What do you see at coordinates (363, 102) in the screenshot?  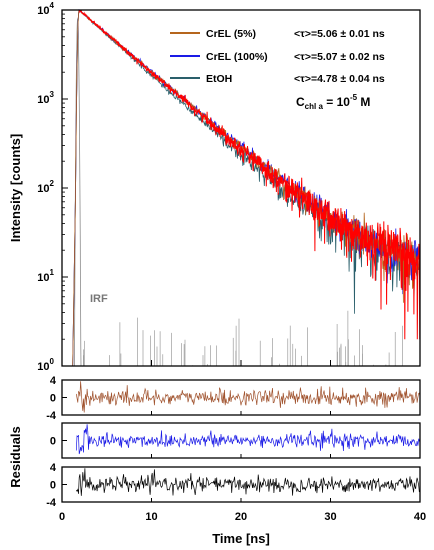 I see `concentration-unit: M` at bounding box center [363, 102].